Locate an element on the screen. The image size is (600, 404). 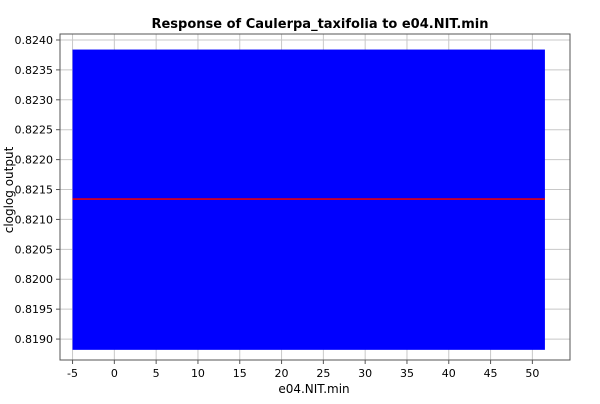
x-tick-label: 15 is located at coordinates (240, 373).